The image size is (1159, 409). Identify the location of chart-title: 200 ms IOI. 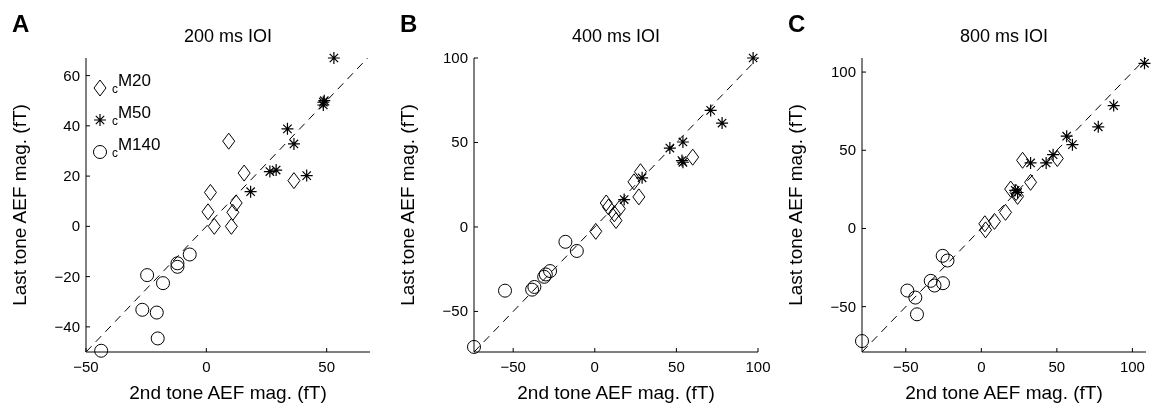
(228, 36).